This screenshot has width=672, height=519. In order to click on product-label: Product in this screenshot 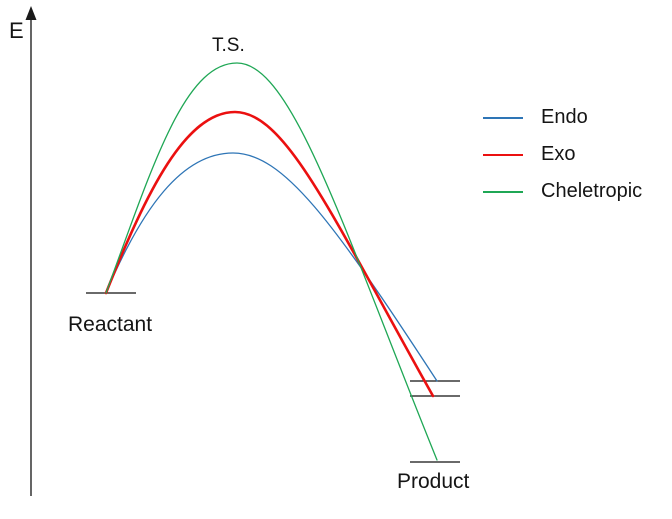, I will do `click(433, 481)`.